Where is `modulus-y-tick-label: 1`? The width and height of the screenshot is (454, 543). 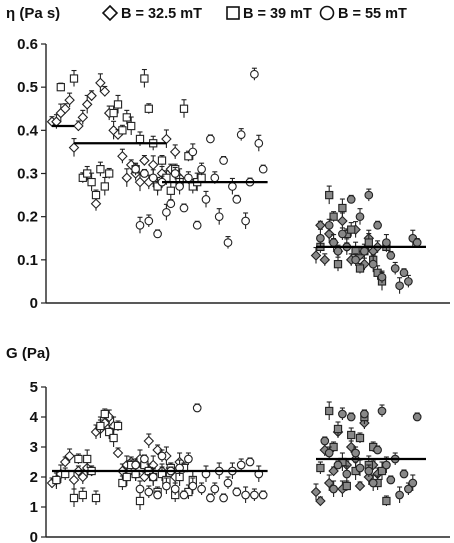 modulus-y-tick-label: 1 is located at coordinates (34, 507).